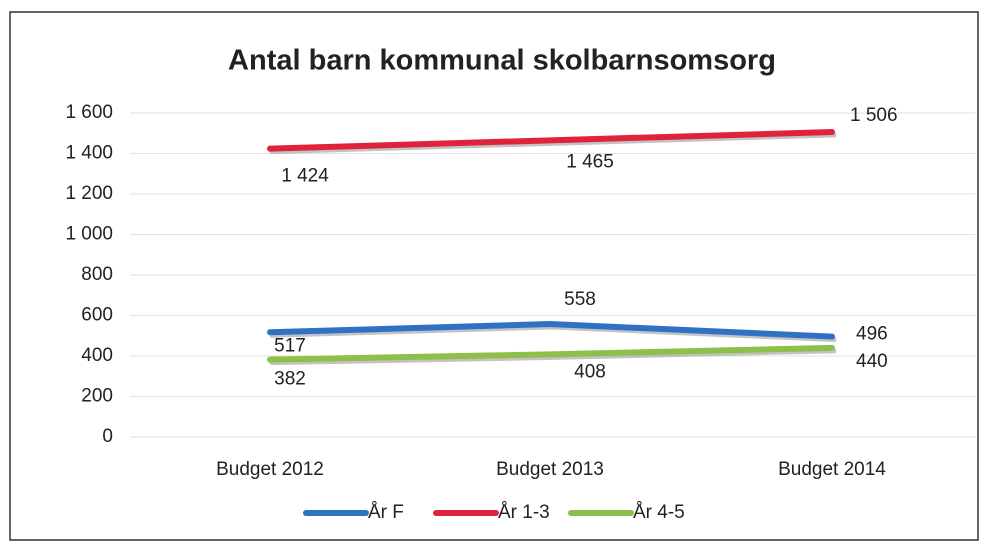 This screenshot has height=550, width=988. Describe the element at coordinates (89, 112) in the screenshot. I see `y-tick-label: 1 600` at that location.